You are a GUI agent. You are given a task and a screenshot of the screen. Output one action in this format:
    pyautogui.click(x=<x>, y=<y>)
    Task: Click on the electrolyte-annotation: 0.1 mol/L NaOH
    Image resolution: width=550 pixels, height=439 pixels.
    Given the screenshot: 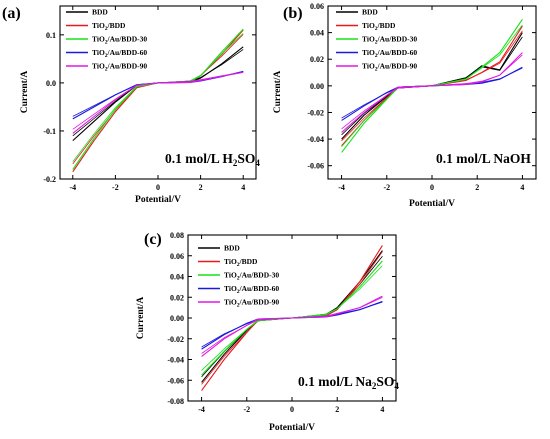 What is the action you would take?
    pyautogui.click(x=483, y=158)
    